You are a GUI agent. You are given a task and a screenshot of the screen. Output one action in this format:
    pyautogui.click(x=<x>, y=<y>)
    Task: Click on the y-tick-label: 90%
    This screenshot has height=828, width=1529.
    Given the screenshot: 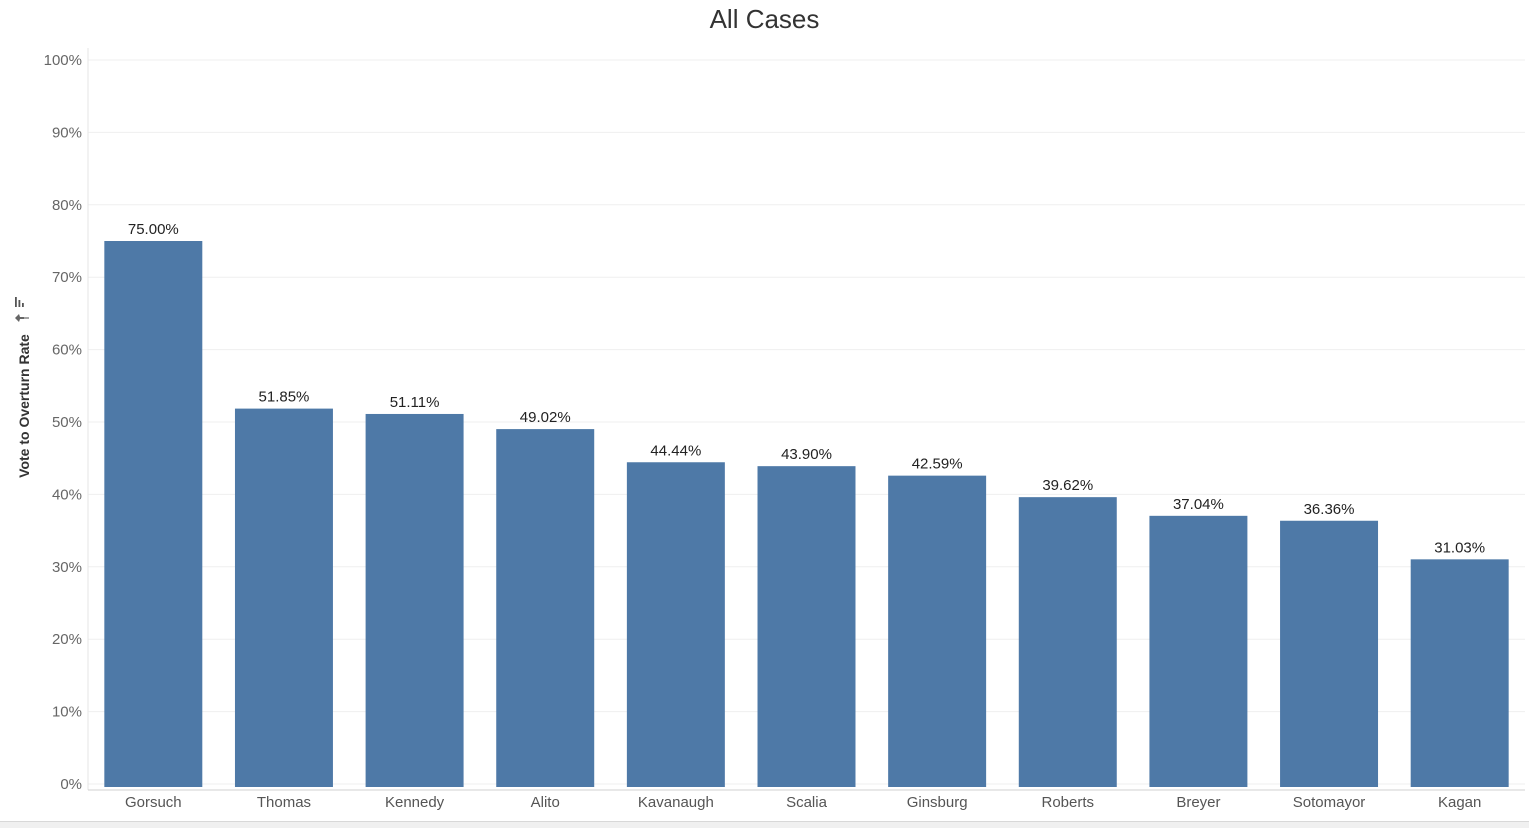 What is the action you would take?
    pyautogui.click(x=67, y=132)
    